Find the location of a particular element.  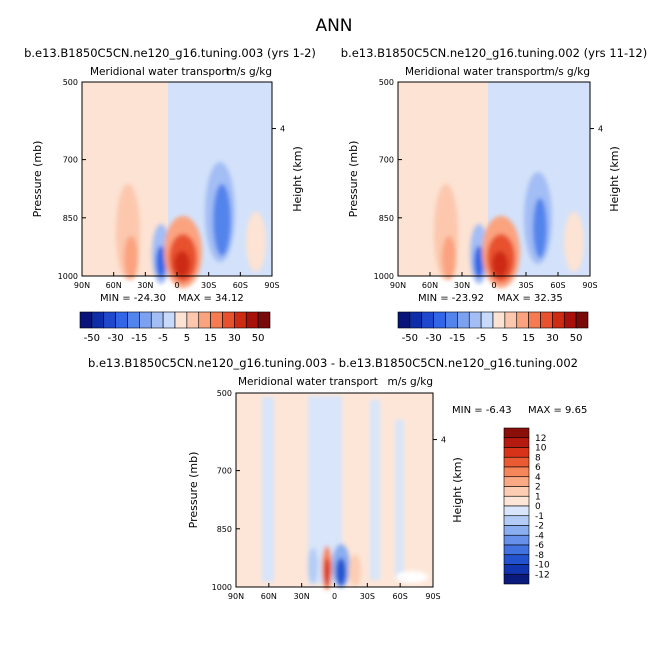

panel-1-colorbar-label: 5 is located at coordinates (187, 338).